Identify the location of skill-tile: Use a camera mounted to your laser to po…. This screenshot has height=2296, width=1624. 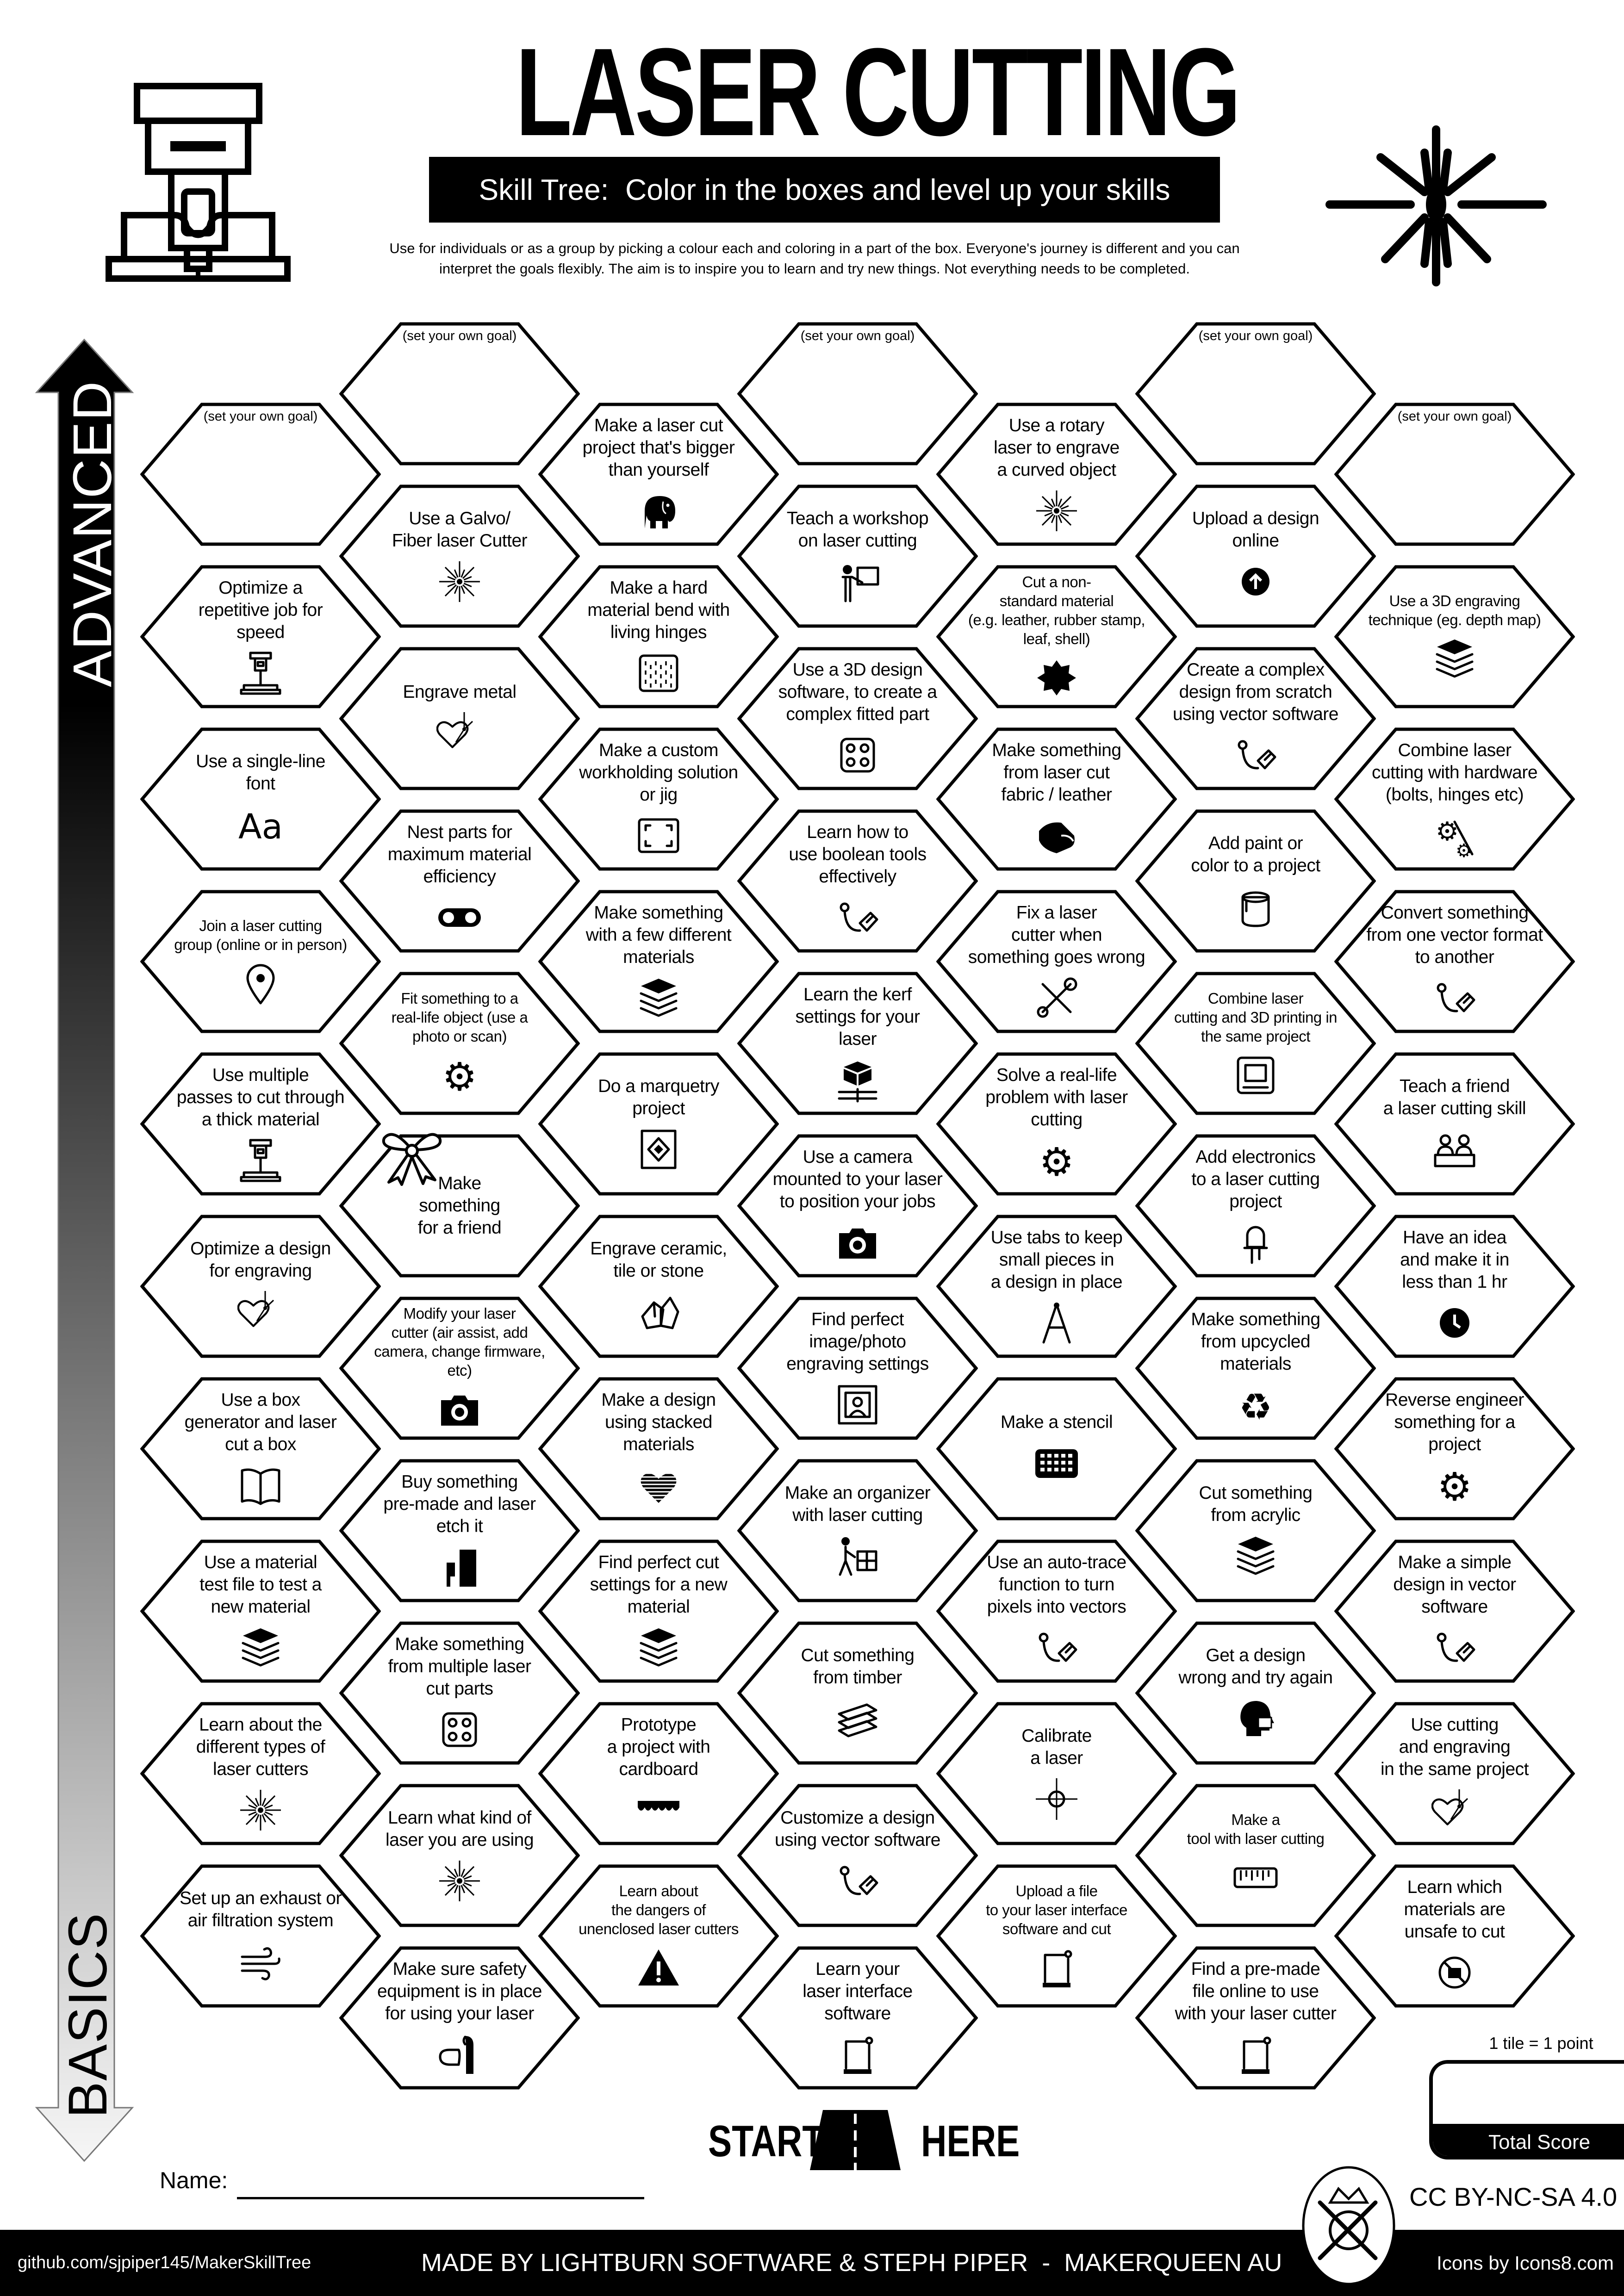
(857, 1206).